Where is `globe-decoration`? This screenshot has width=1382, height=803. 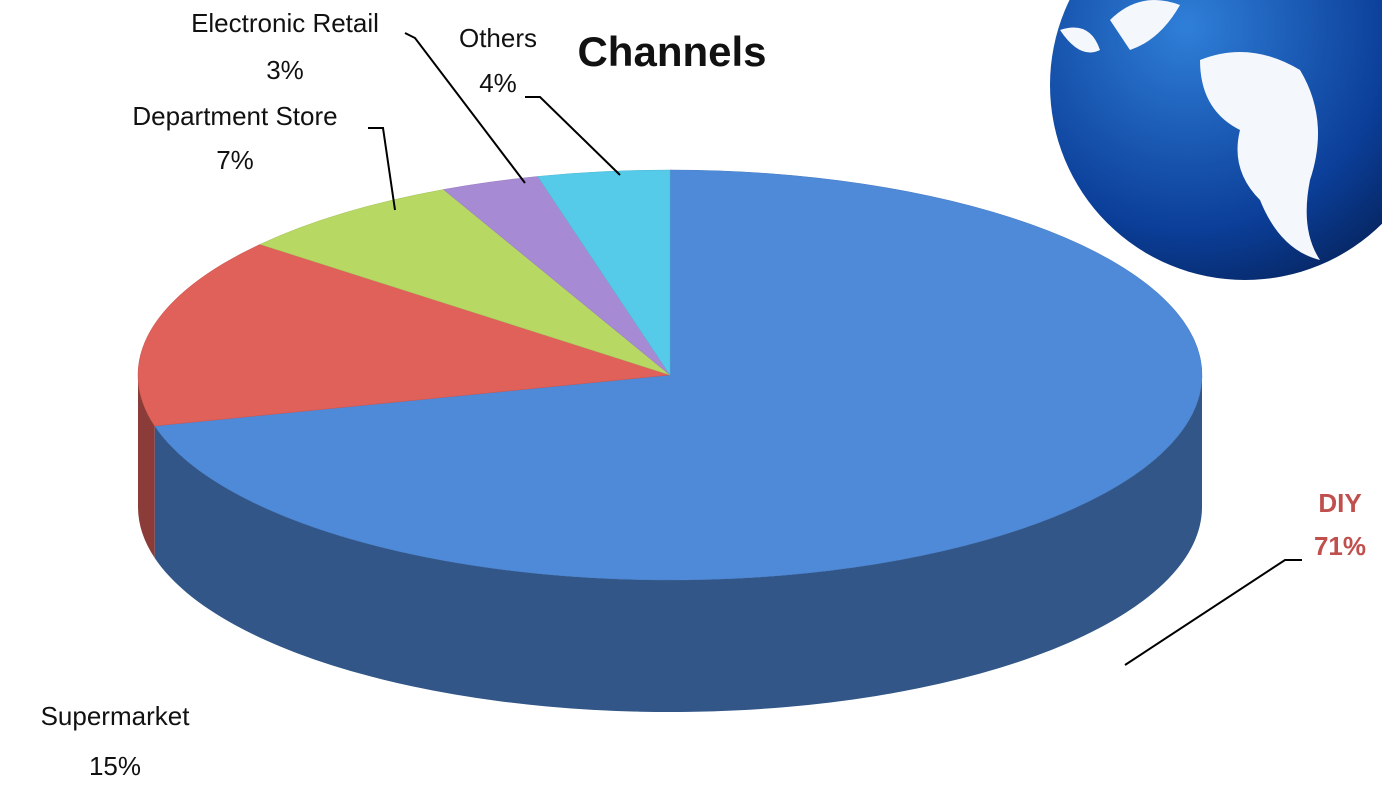
globe-decoration is located at coordinates (1216, 140).